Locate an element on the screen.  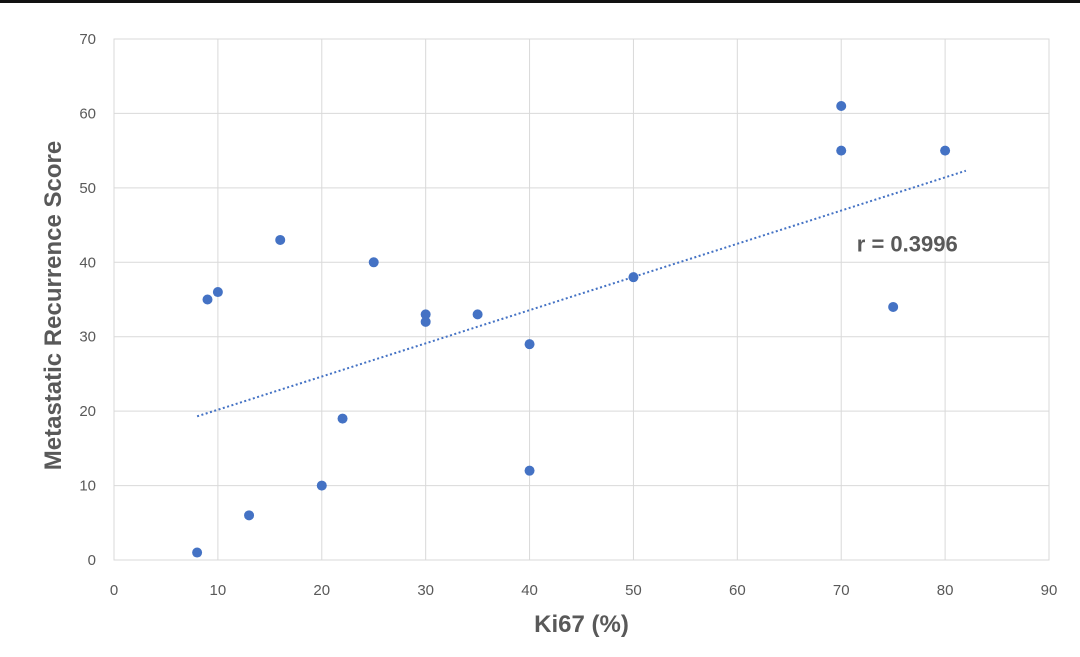
y-axis-tick-labels: 0 10 20 30 40 50 60 70 is located at coordinates (87, 300).